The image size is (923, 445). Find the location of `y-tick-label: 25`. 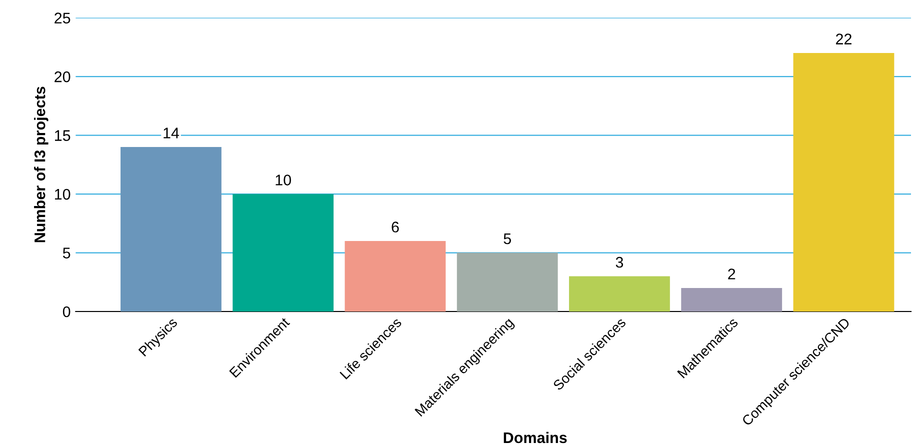

y-tick-label: 25 is located at coordinates (62, 18).